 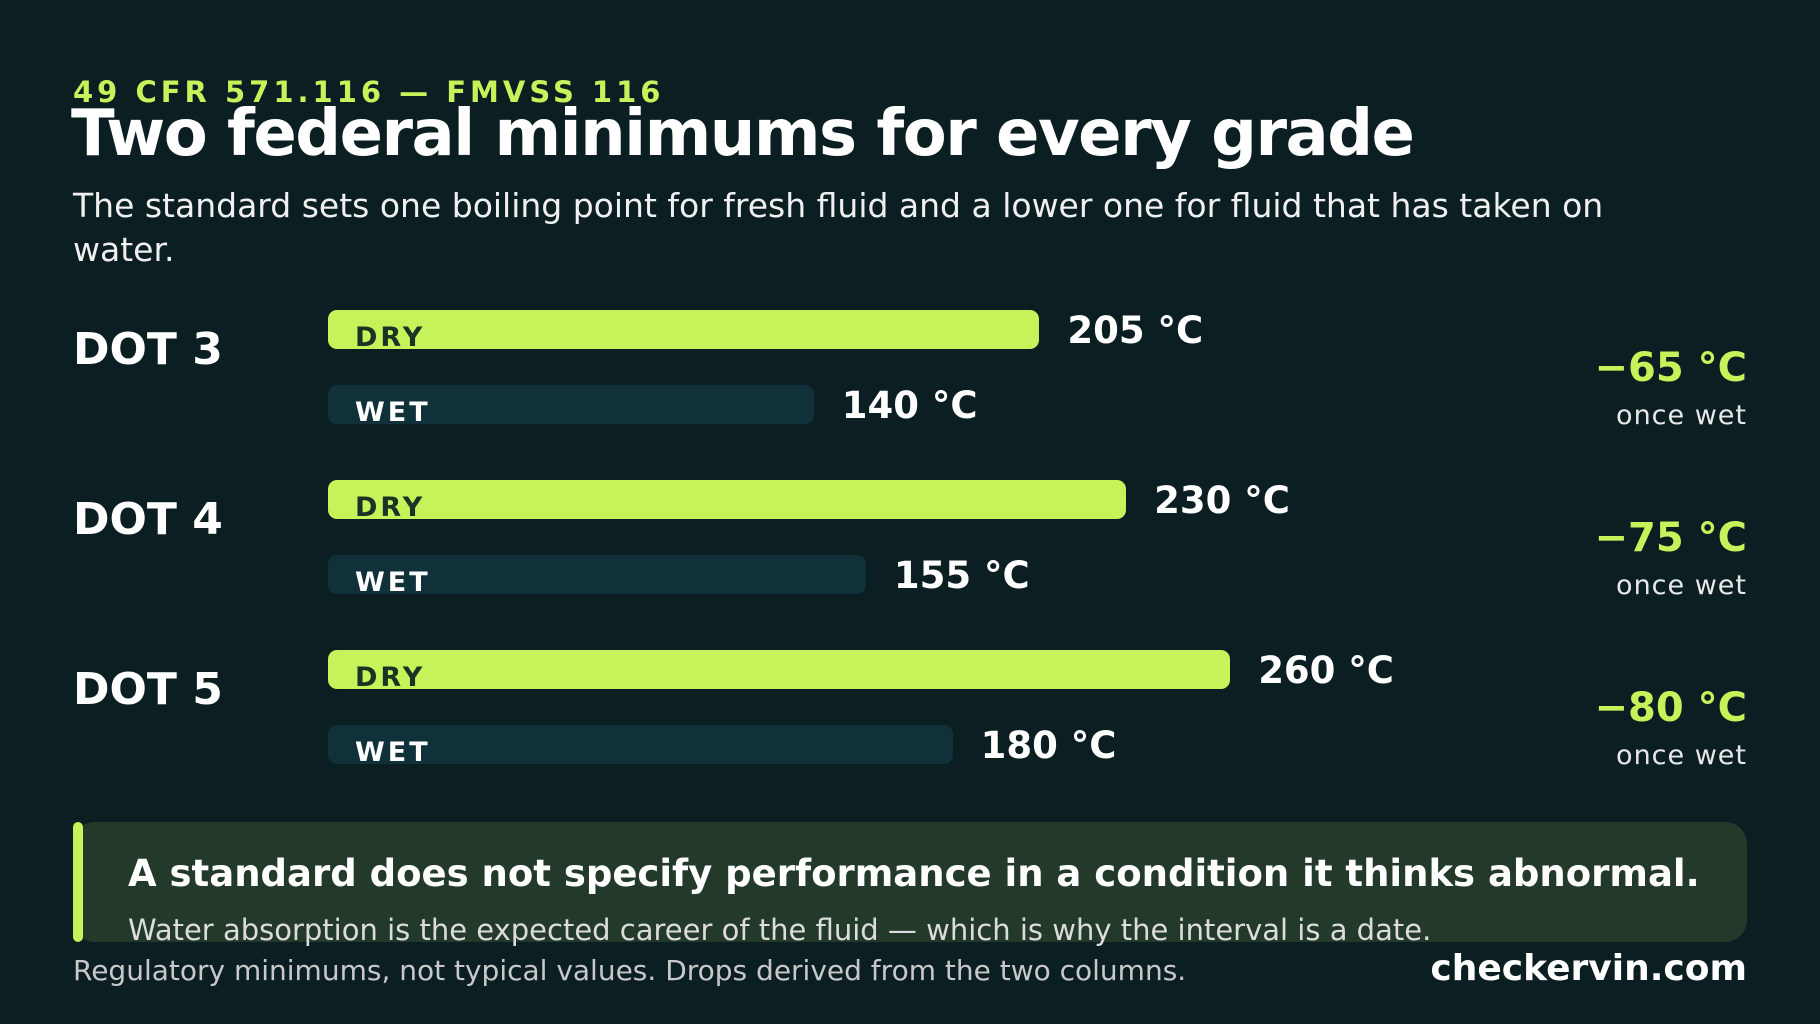 What do you see at coordinates (1670, 538) in the screenshot?
I see `drop-label: −75 °C` at bounding box center [1670, 538].